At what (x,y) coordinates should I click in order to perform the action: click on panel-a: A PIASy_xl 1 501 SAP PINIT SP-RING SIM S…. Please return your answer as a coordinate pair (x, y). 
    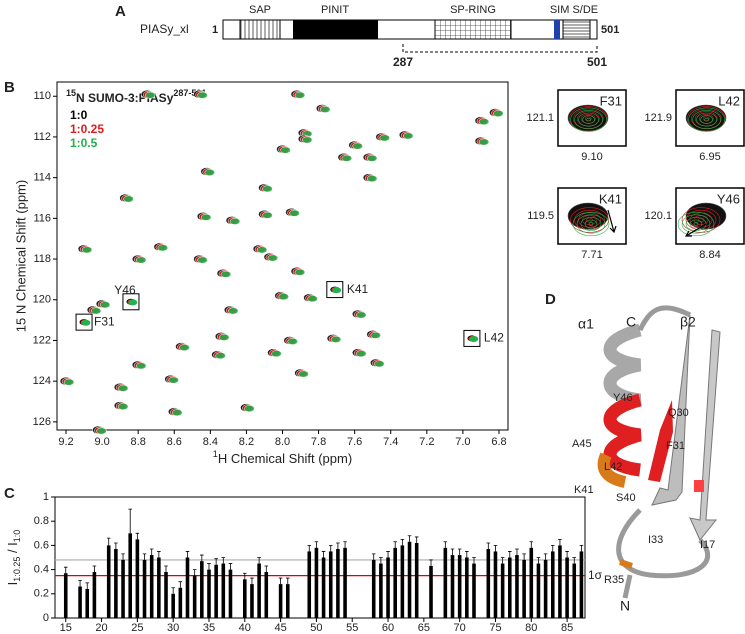
    Looking at the image, I should click on (367, 36).